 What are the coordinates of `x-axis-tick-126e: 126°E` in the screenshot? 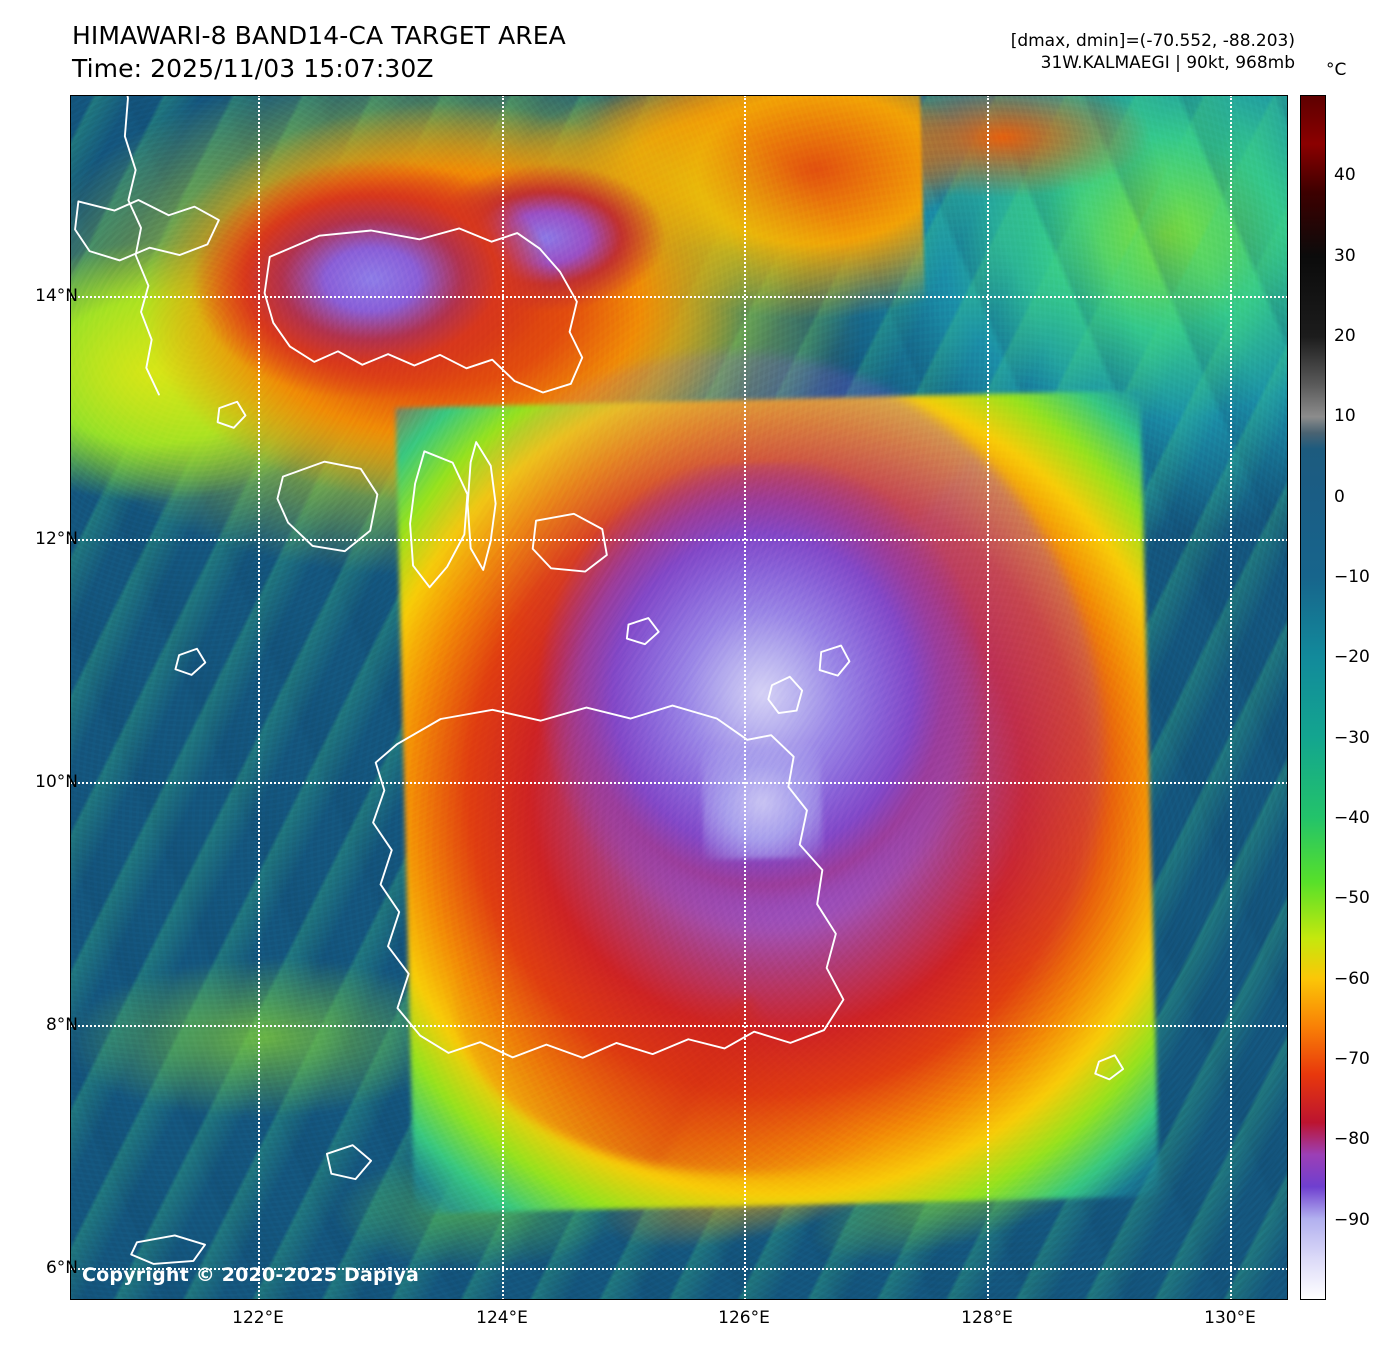 It's located at (744, 1318).